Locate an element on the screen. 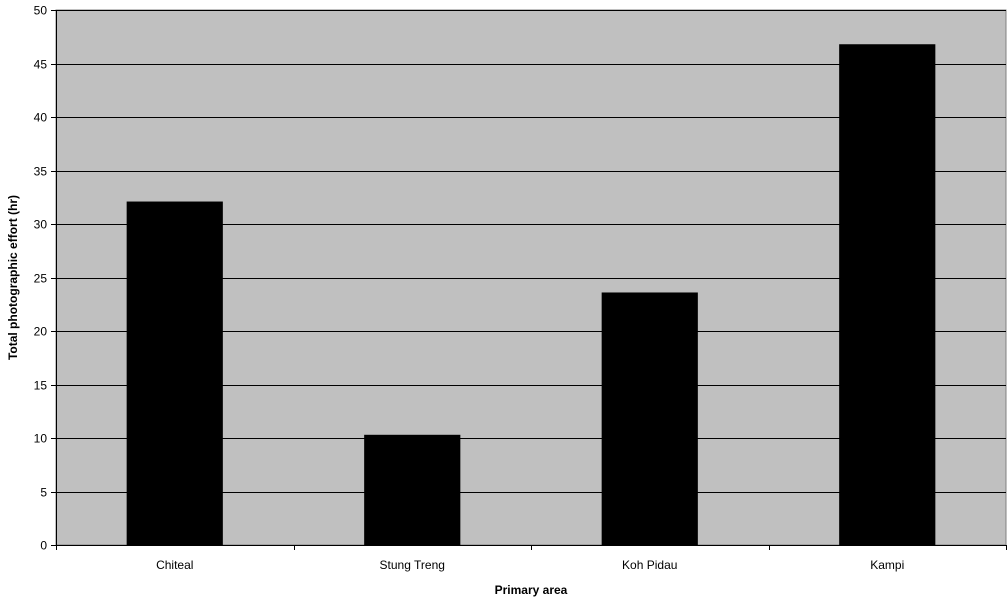  y-axis-title: Total photographic effort (hr) is located at coordinates (13, 277).